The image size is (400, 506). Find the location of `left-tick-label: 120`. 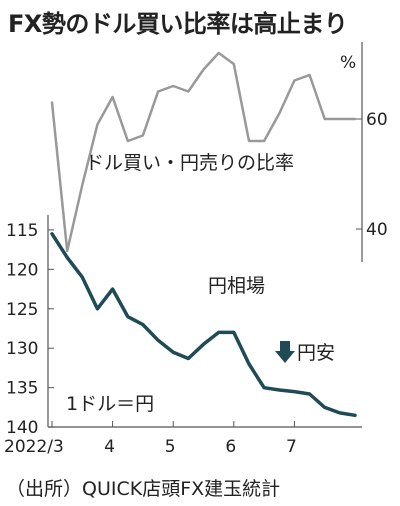

left-tick-label: 120 is located at coordinates (22, 270).